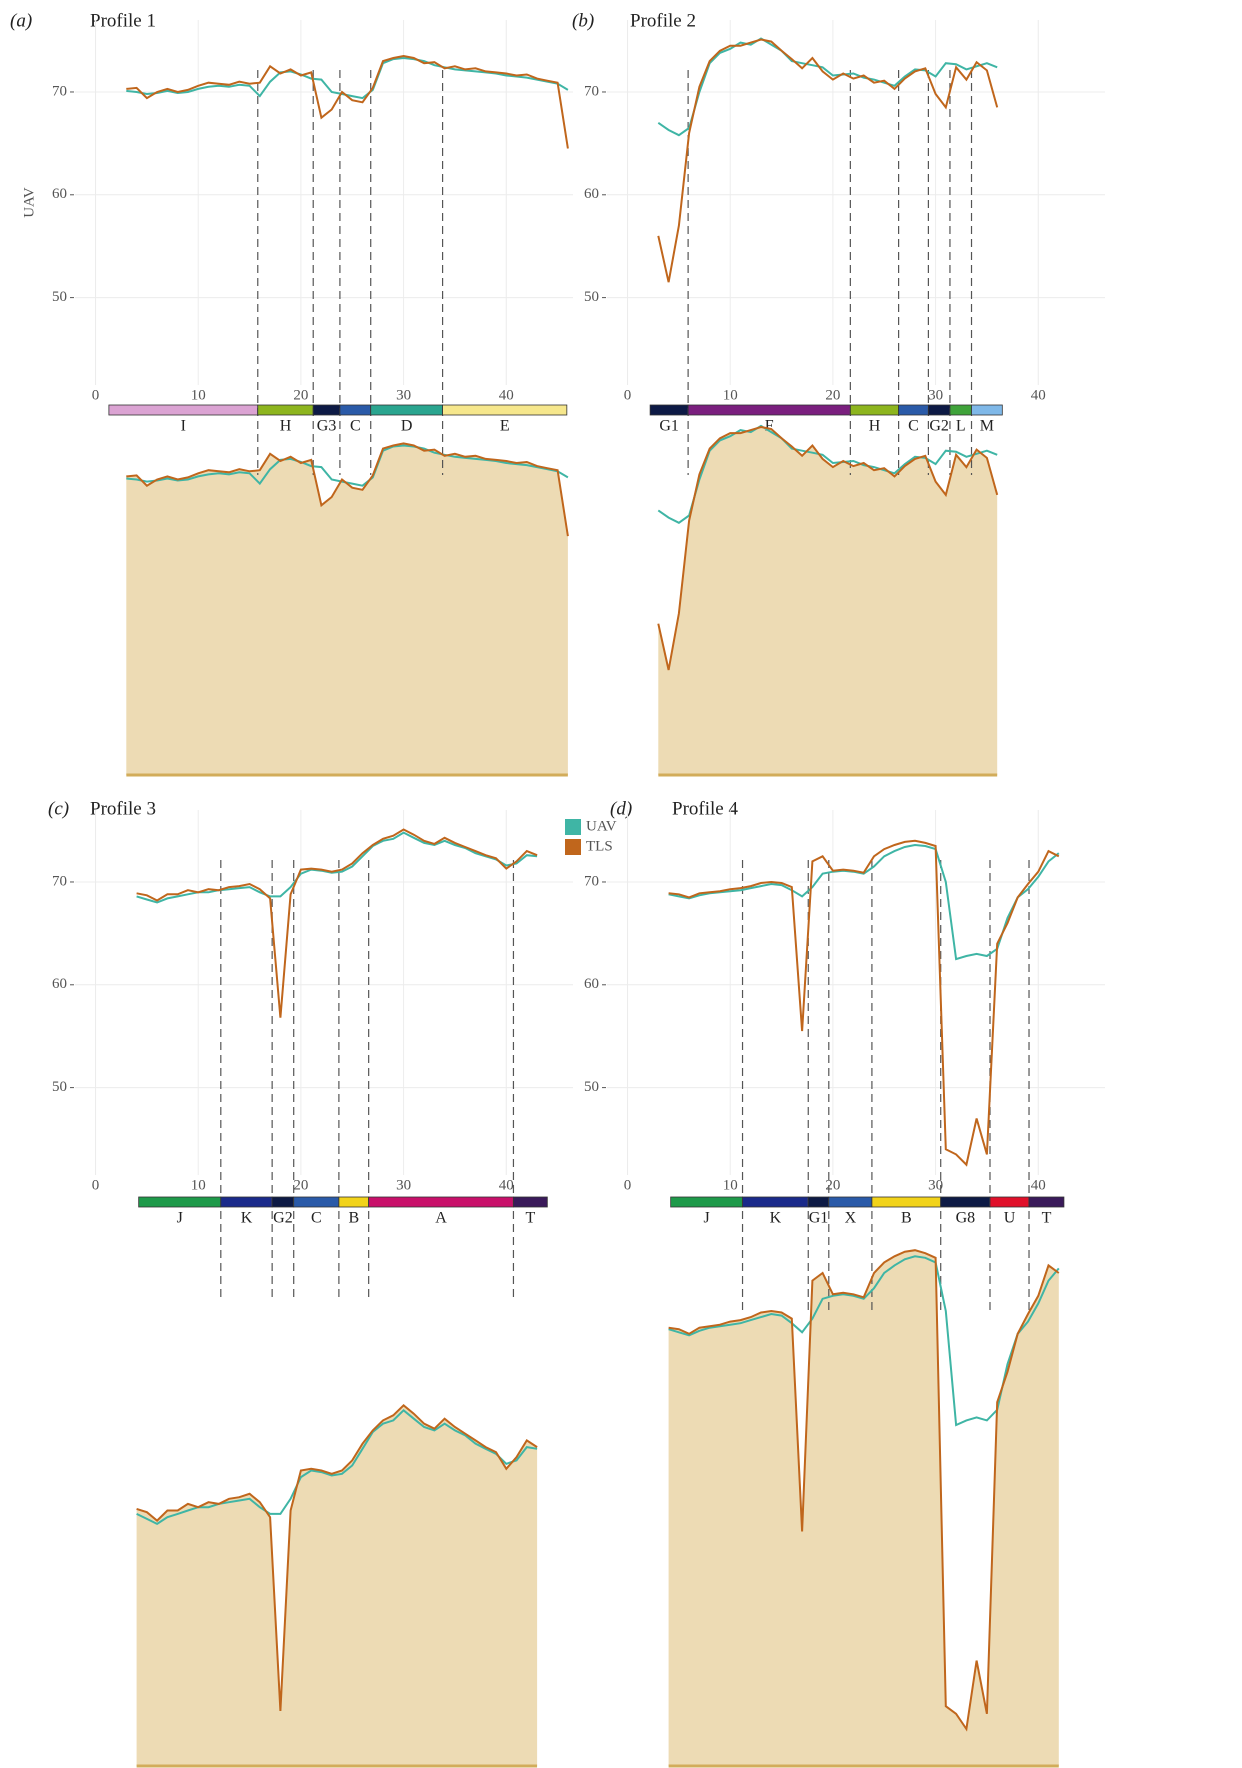 The image size is (1242, 1768). Describe the element at coordinates (123, 808) in the screenshot. I see `panel-title: Profile 3` at that location.